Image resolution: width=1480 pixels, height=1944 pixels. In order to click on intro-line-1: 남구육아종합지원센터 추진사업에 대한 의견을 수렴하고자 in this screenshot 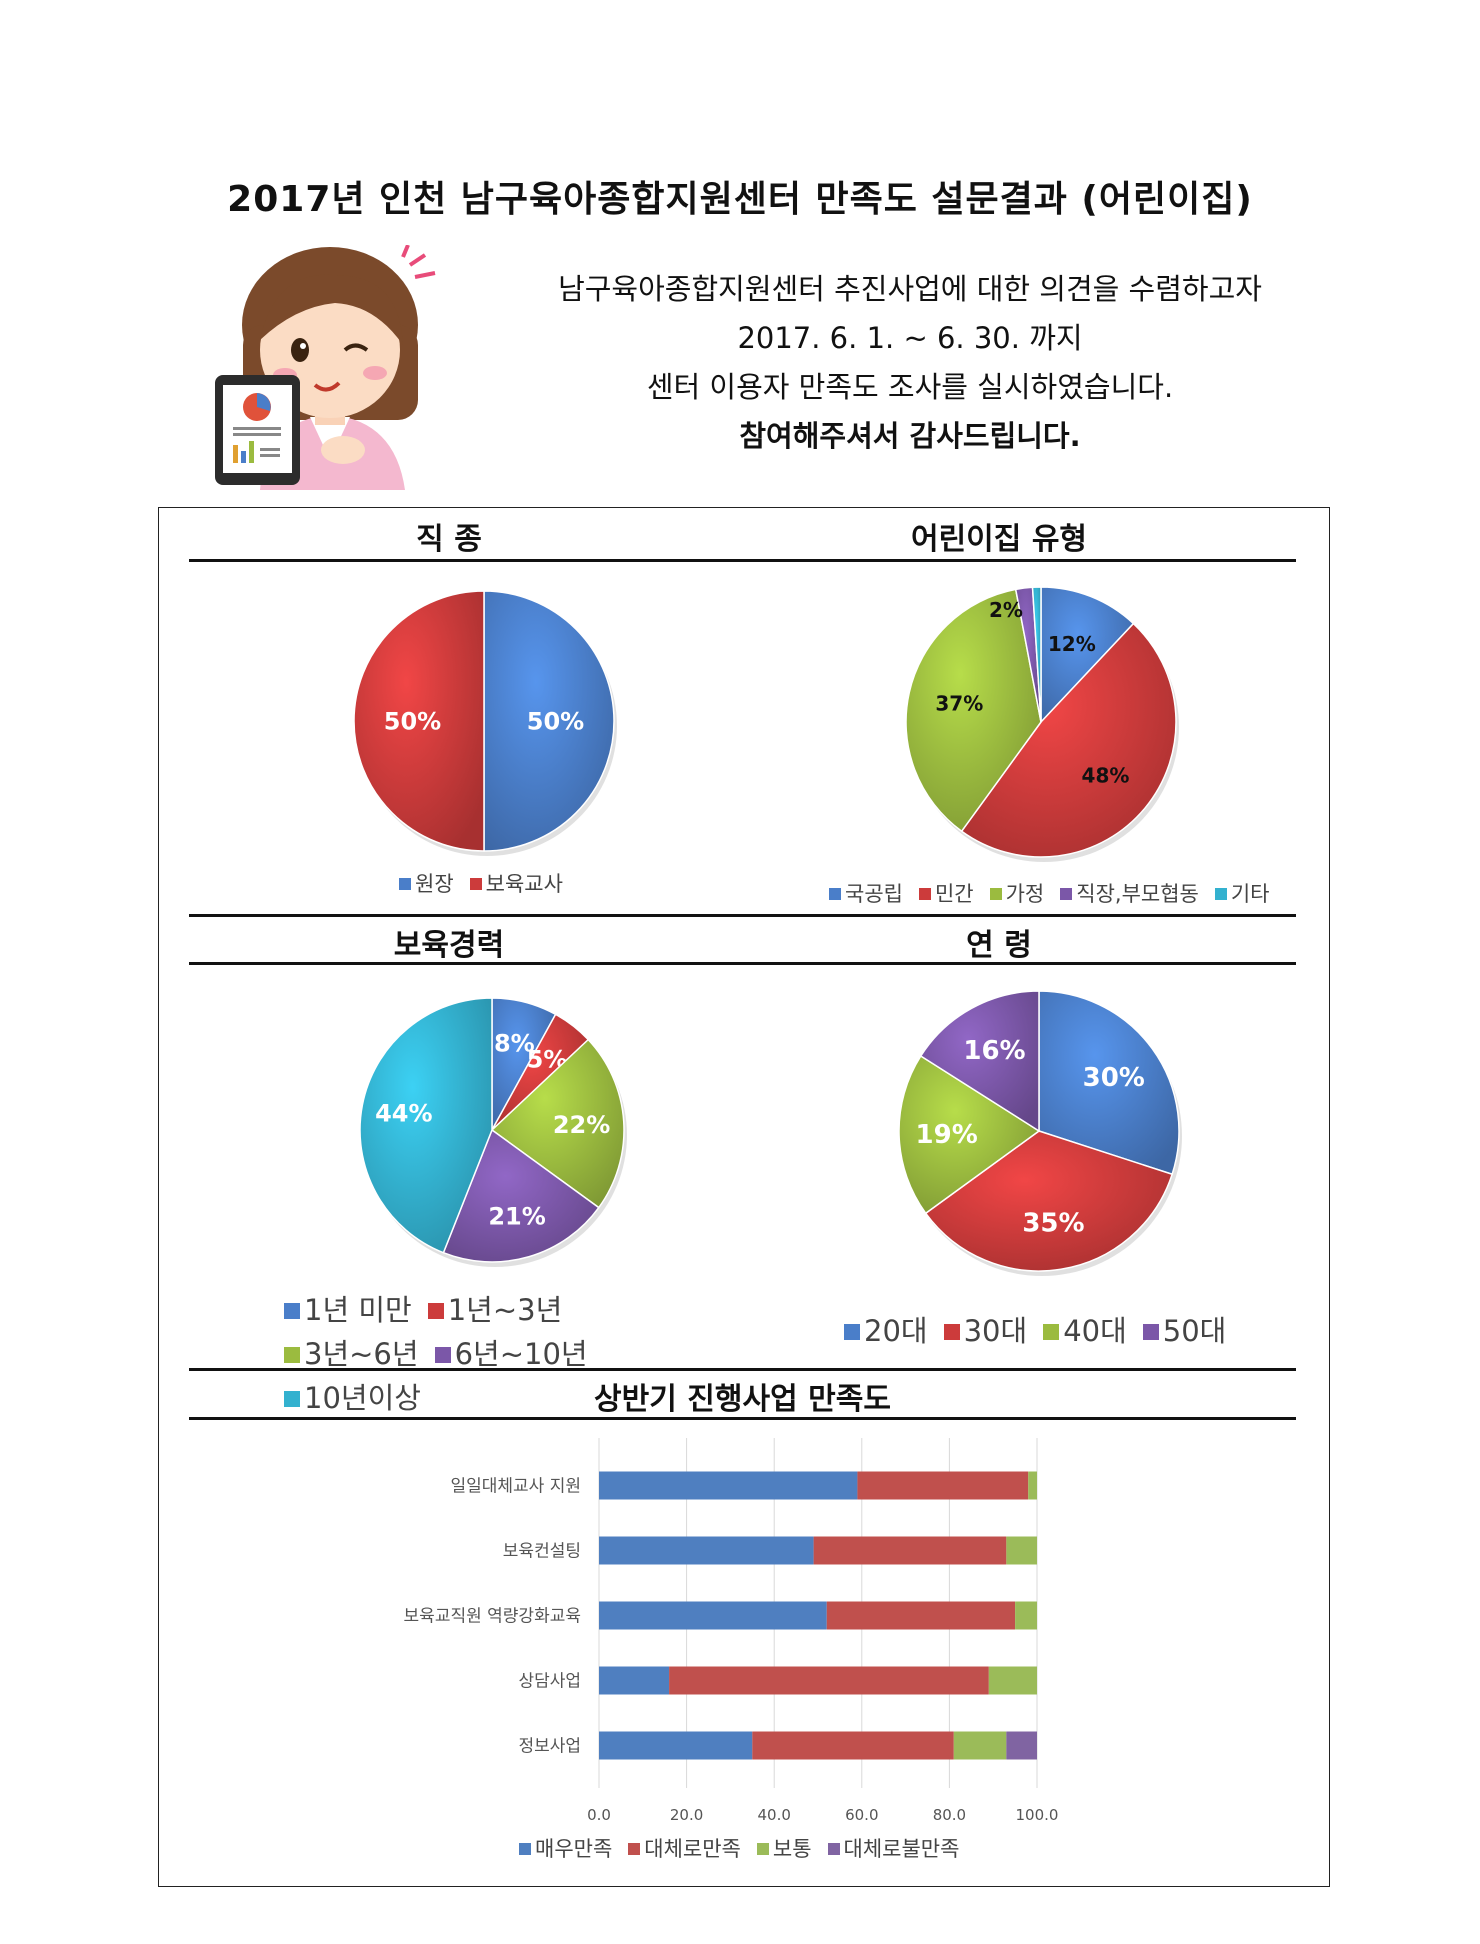, I will do `click(910, 289)`.